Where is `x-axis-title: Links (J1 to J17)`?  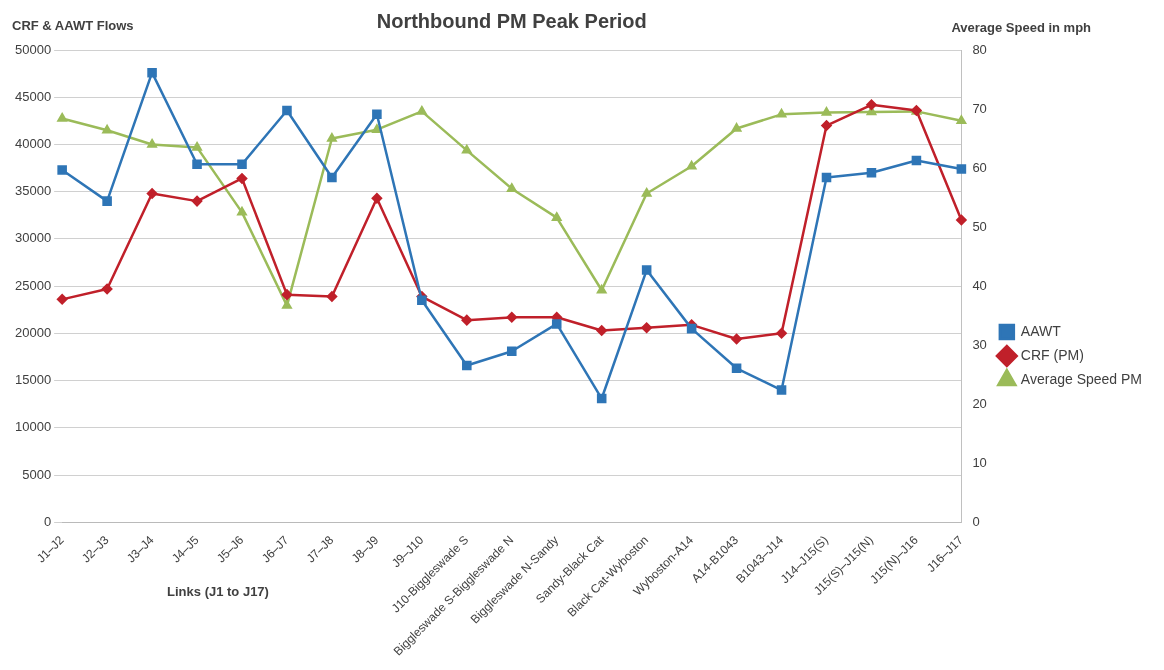 x-axis-title: Links (J1 to J17) is located at coordinates (218, 591).